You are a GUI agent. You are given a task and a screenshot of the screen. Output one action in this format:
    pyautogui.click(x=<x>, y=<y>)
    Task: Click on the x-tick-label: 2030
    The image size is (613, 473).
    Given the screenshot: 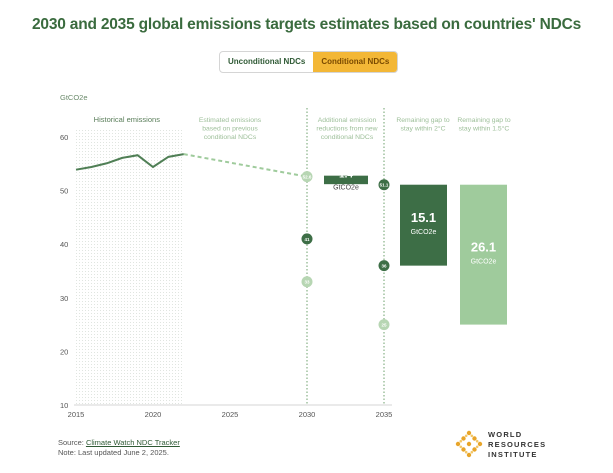 What is the action you would take?
    pyautogui.click(x=307, y=414)
    